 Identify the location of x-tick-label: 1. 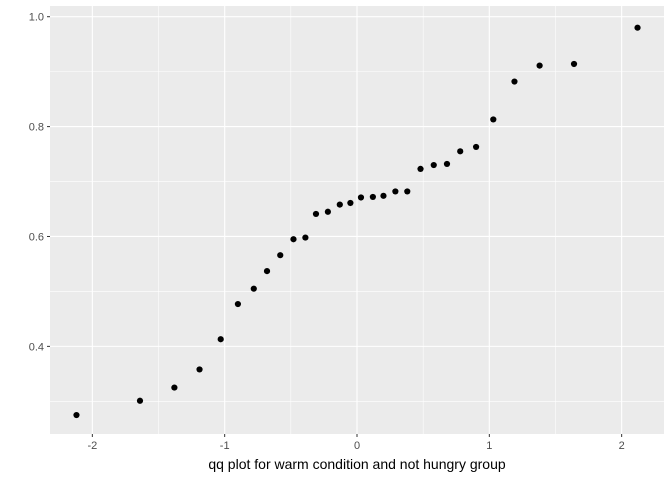
(489, 446).